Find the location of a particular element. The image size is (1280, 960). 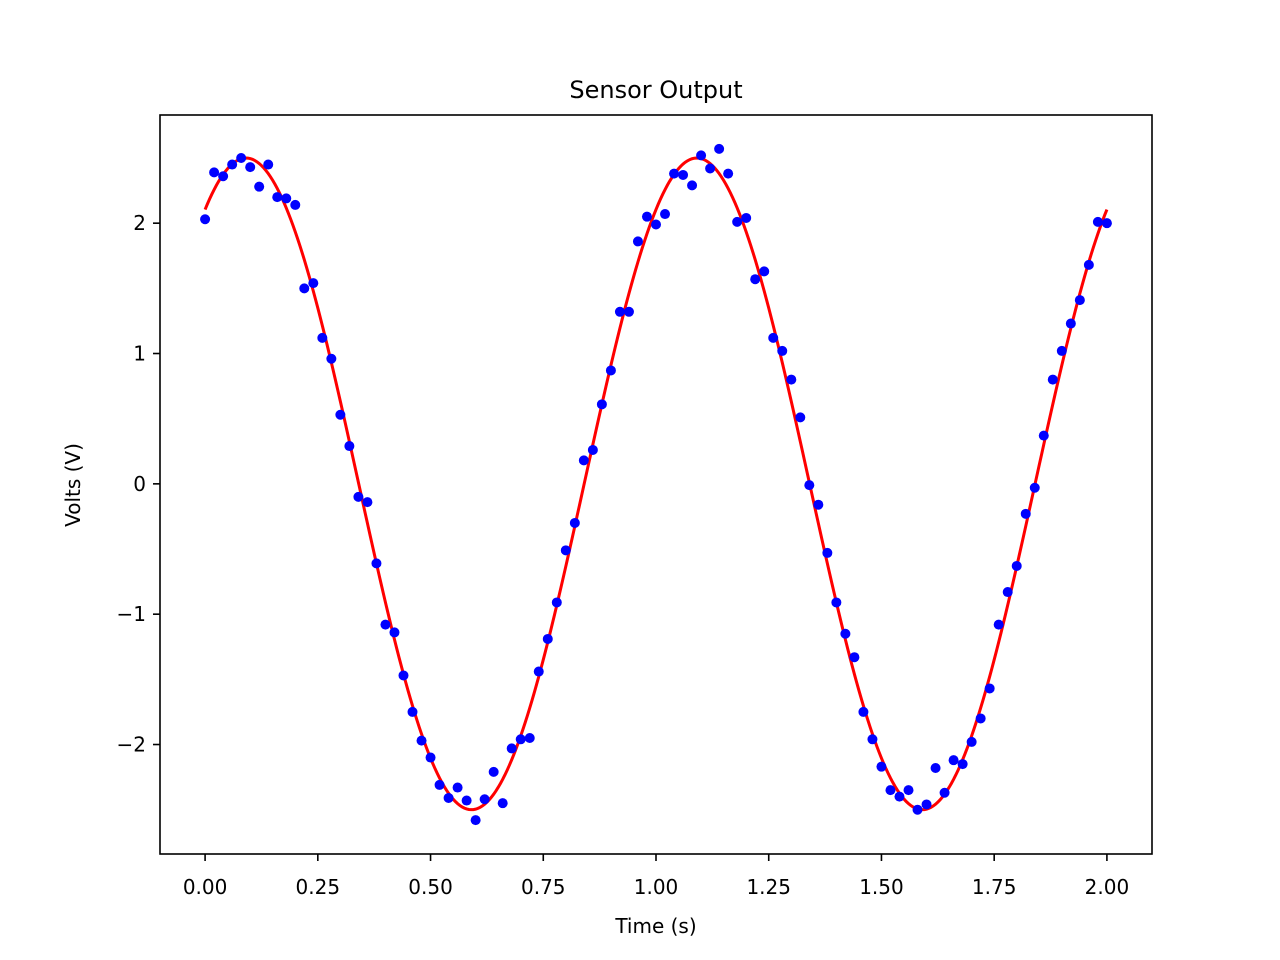

x-tick-label: 1.25 is located at coordinates (768, 887).